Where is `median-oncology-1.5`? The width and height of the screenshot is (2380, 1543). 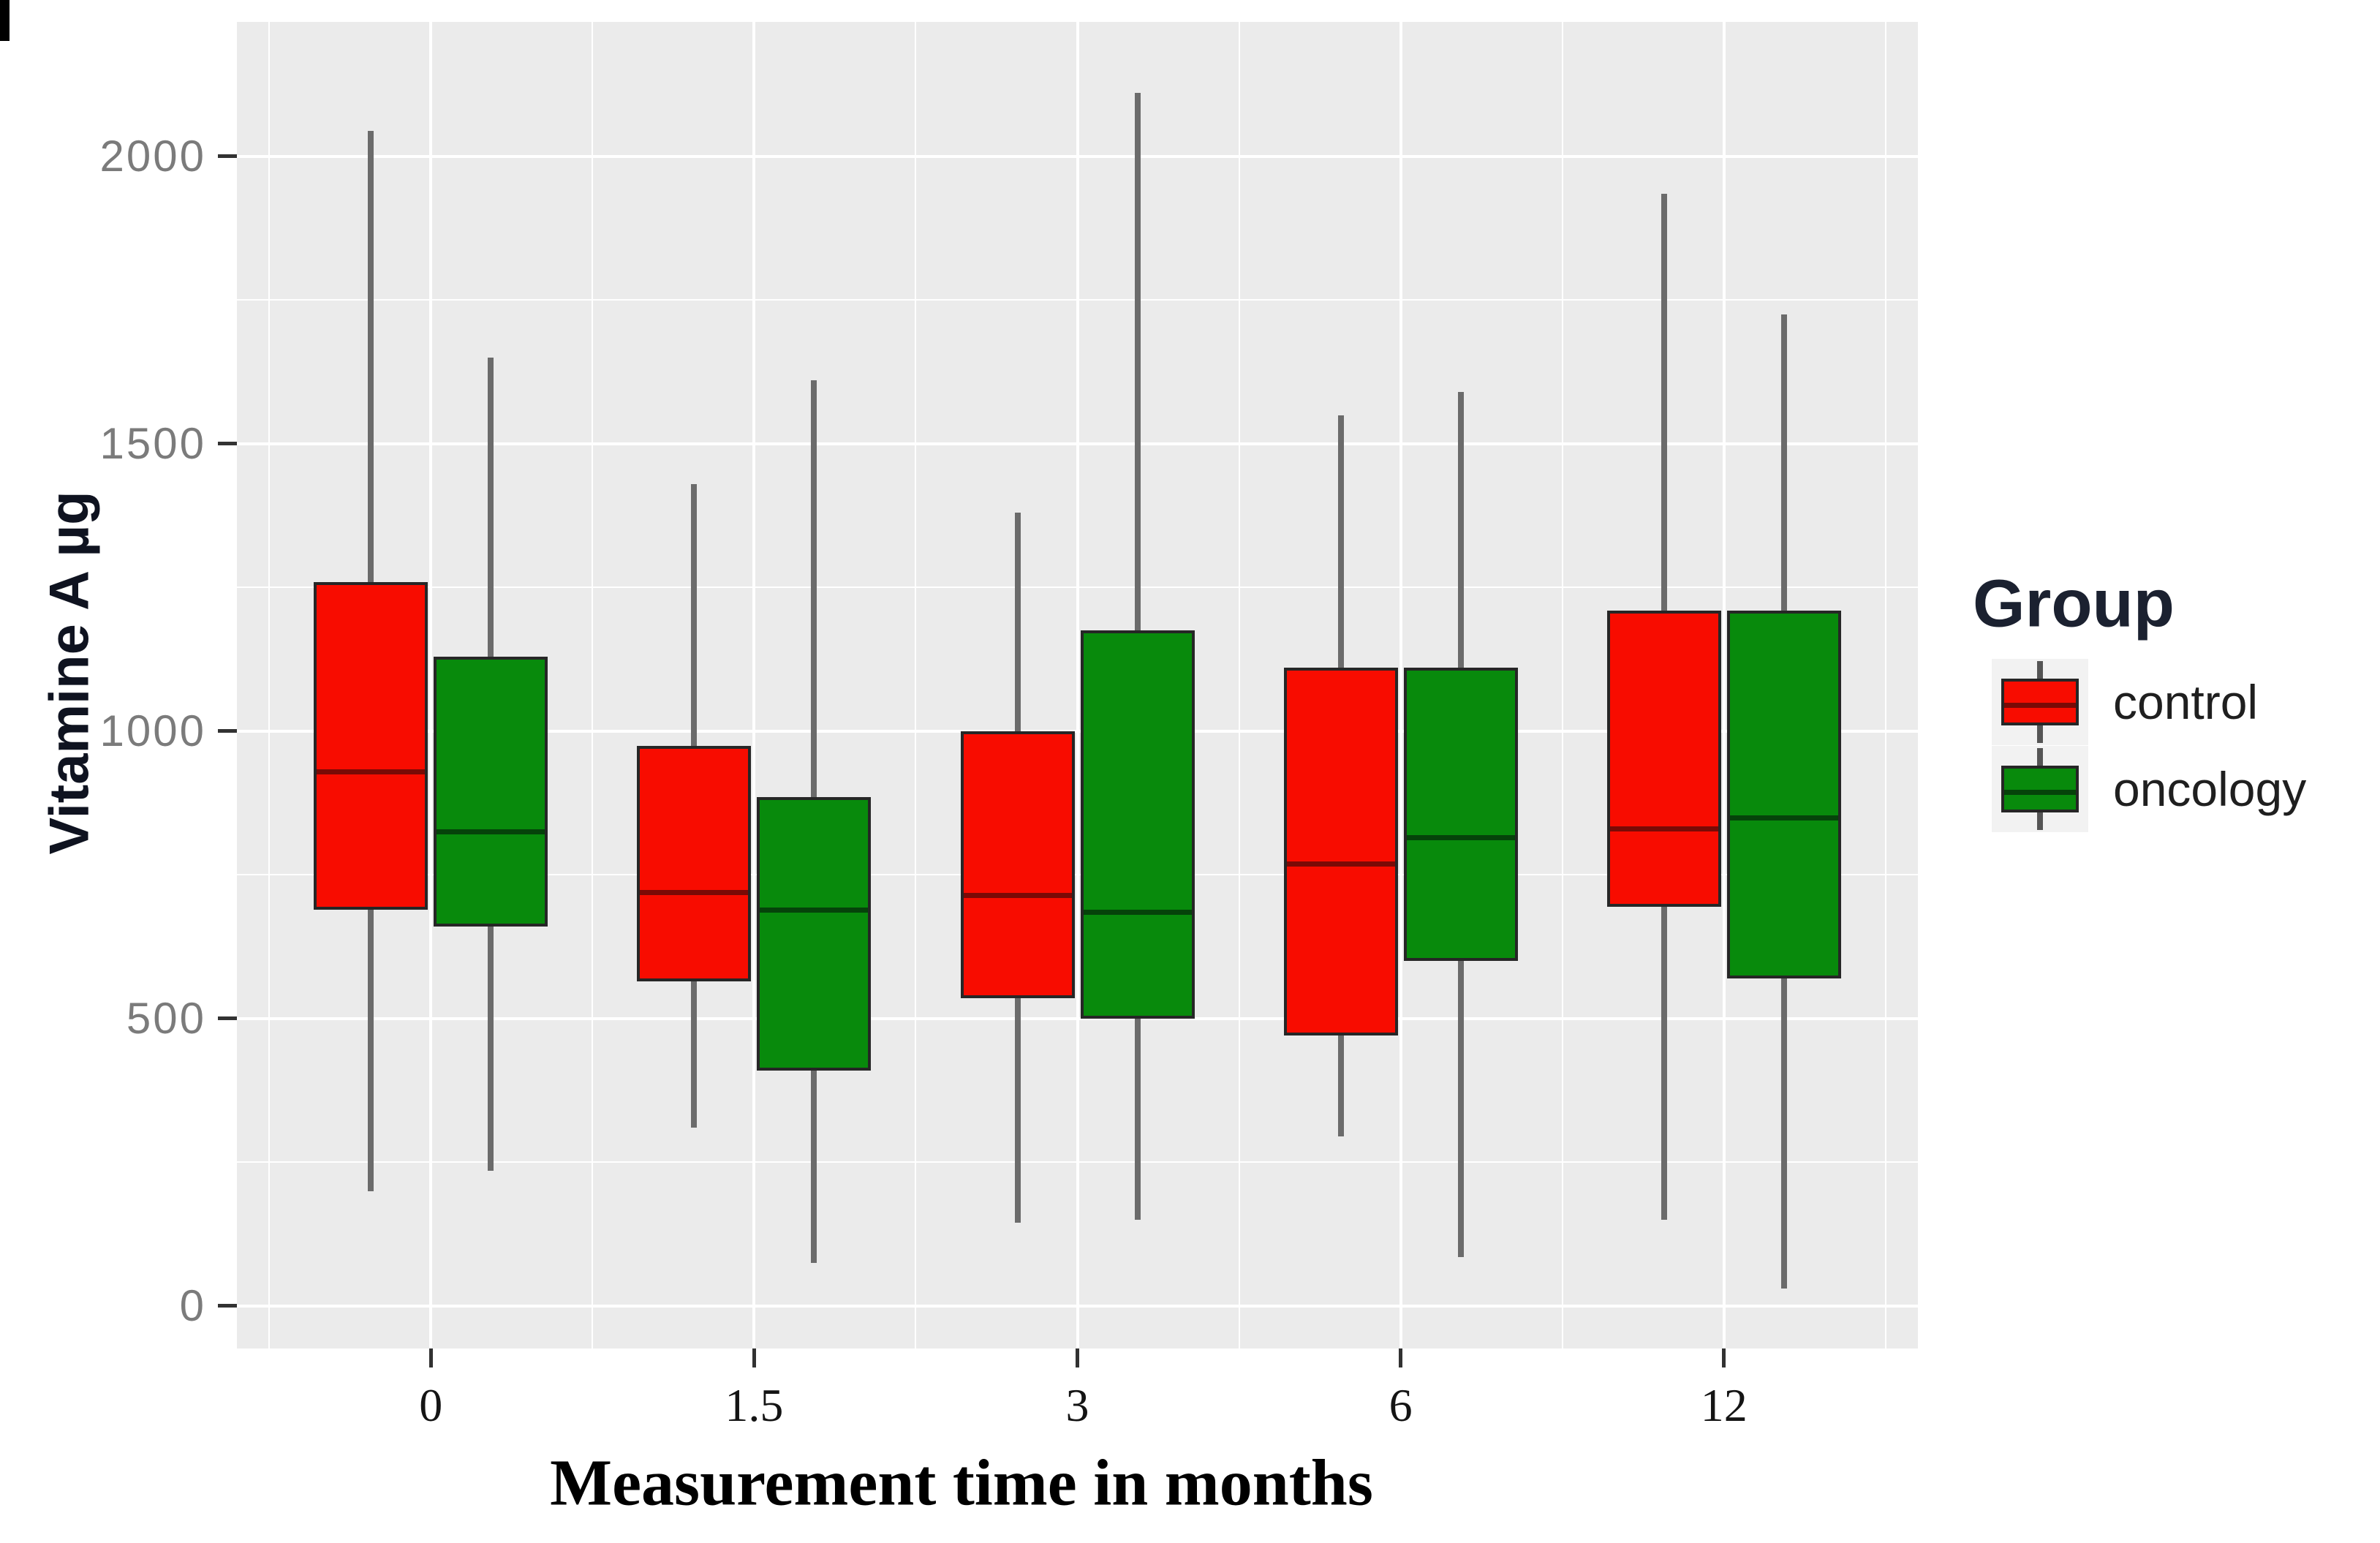
median-oncology-1.5 is located at coordinates (814, 910).